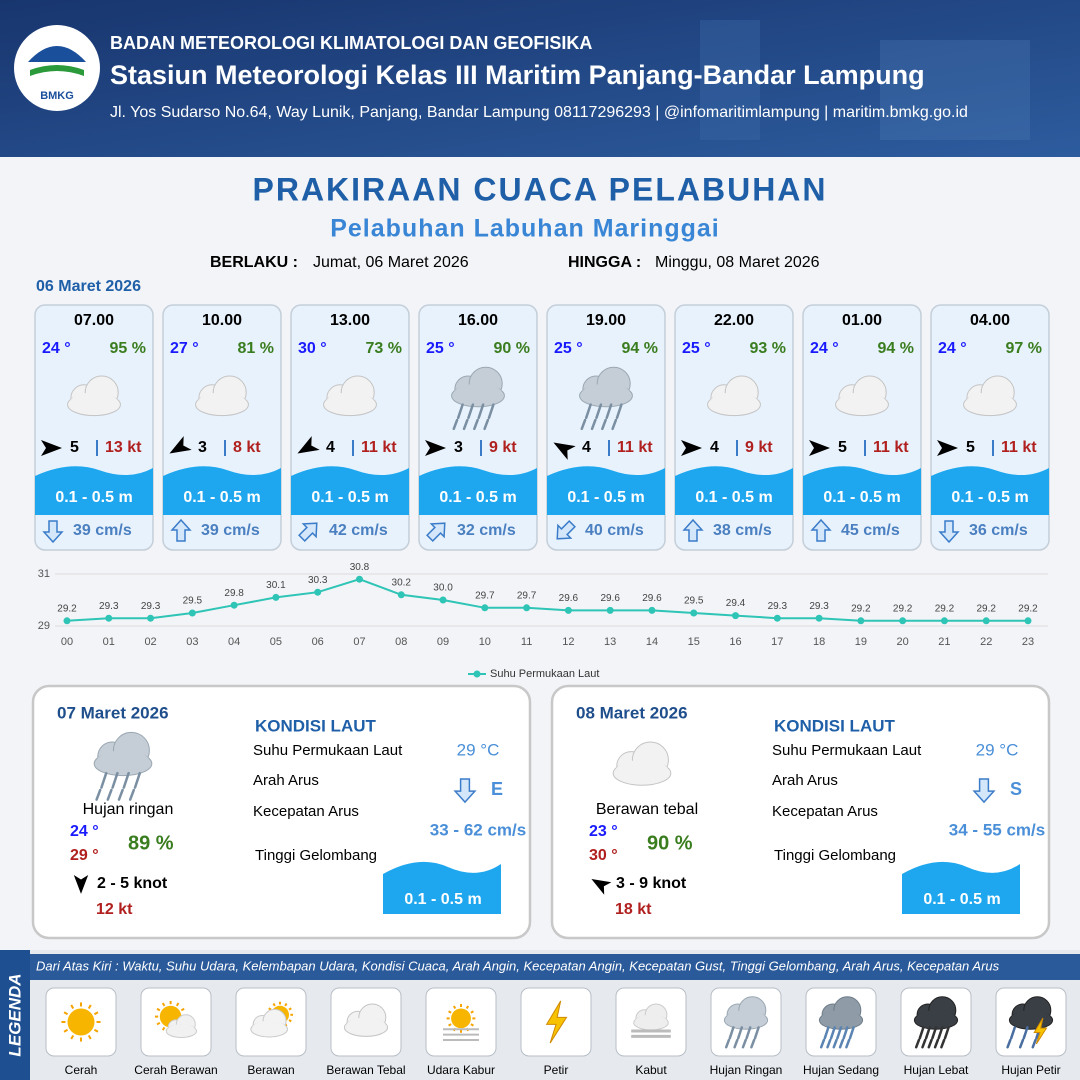 The height and width of the screenshot is (1080, 1080). What do you see at coordinates (57, 96) in the screenshot?
I see `logo-text: BMKG` at bounding box center [57, 96].